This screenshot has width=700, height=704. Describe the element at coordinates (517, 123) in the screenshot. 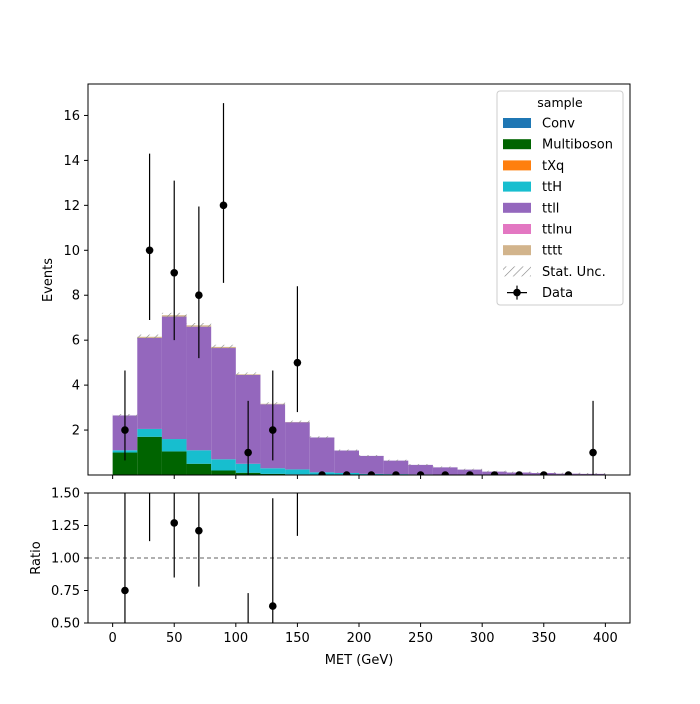

I see `legend-swatch-conv` at that location.